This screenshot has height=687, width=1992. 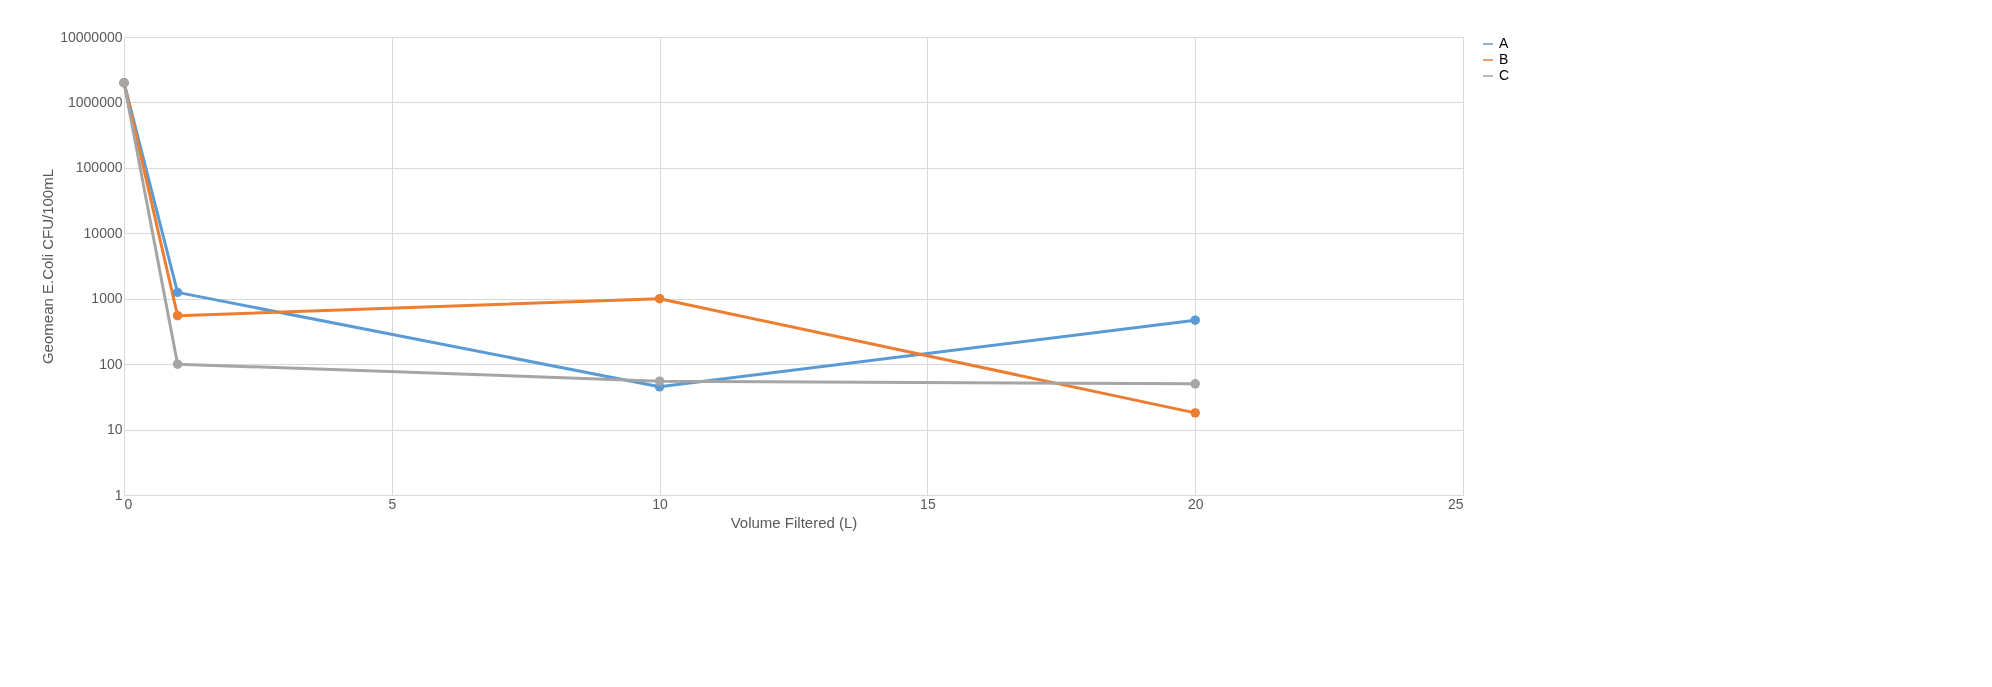 What do you see at coordinates (928, 503) in the screenshot?
I see `x-tick-label: 15` at bounding box center [928, 503].